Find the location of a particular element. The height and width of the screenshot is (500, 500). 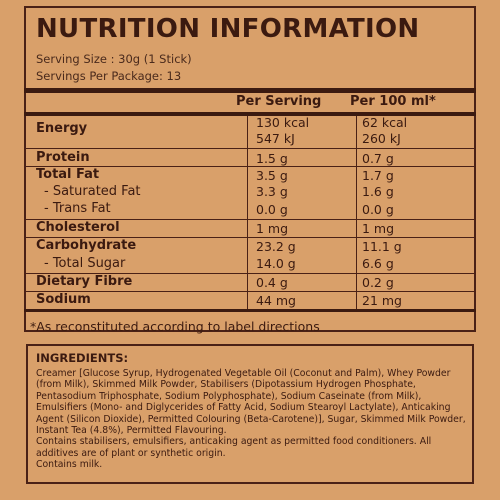

protein-per-serving: 1.5 g is located at coordinates (272, 158).